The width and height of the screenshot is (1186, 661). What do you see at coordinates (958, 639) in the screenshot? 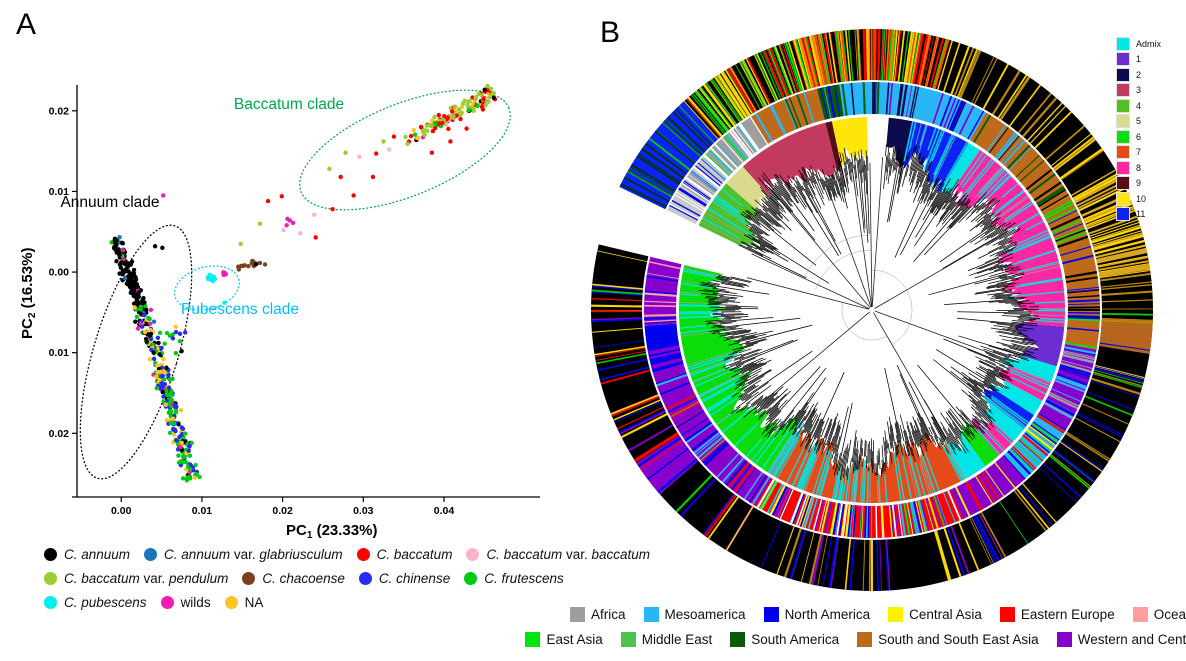
I see `region-legend-label: South and South East Asia` at bounding box center [958, 639].